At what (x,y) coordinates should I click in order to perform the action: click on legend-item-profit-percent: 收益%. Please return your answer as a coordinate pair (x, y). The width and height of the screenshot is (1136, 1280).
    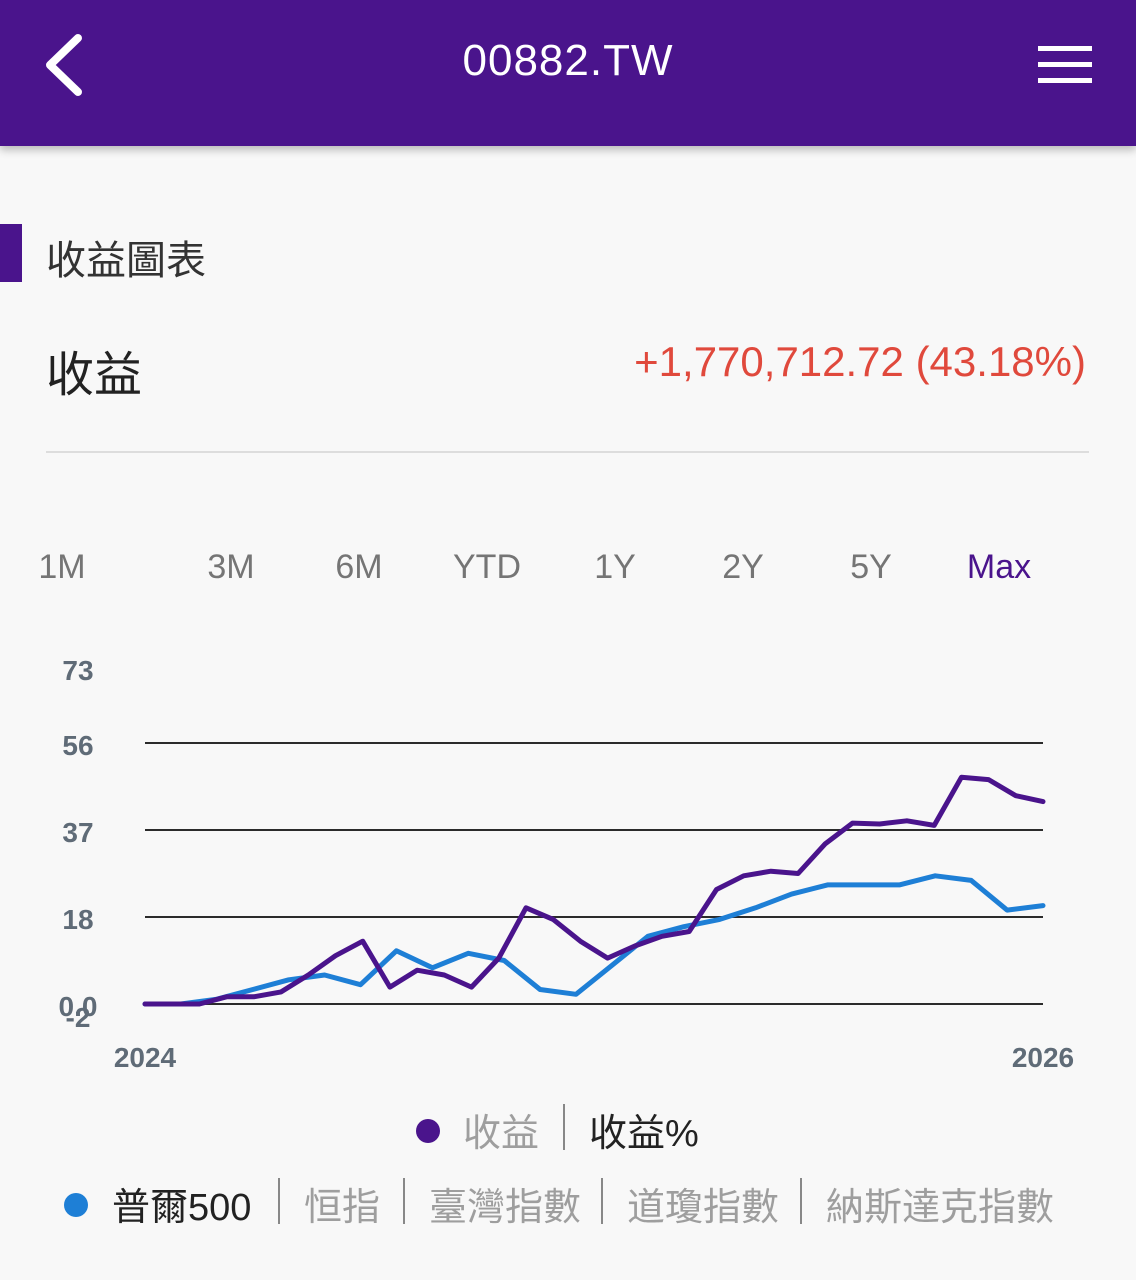
    Looking at the image, I should click on (644, 1134).